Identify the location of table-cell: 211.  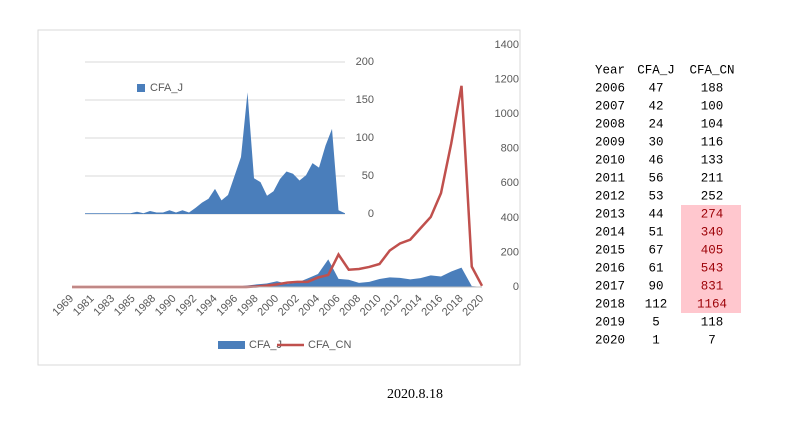
(712, 178).